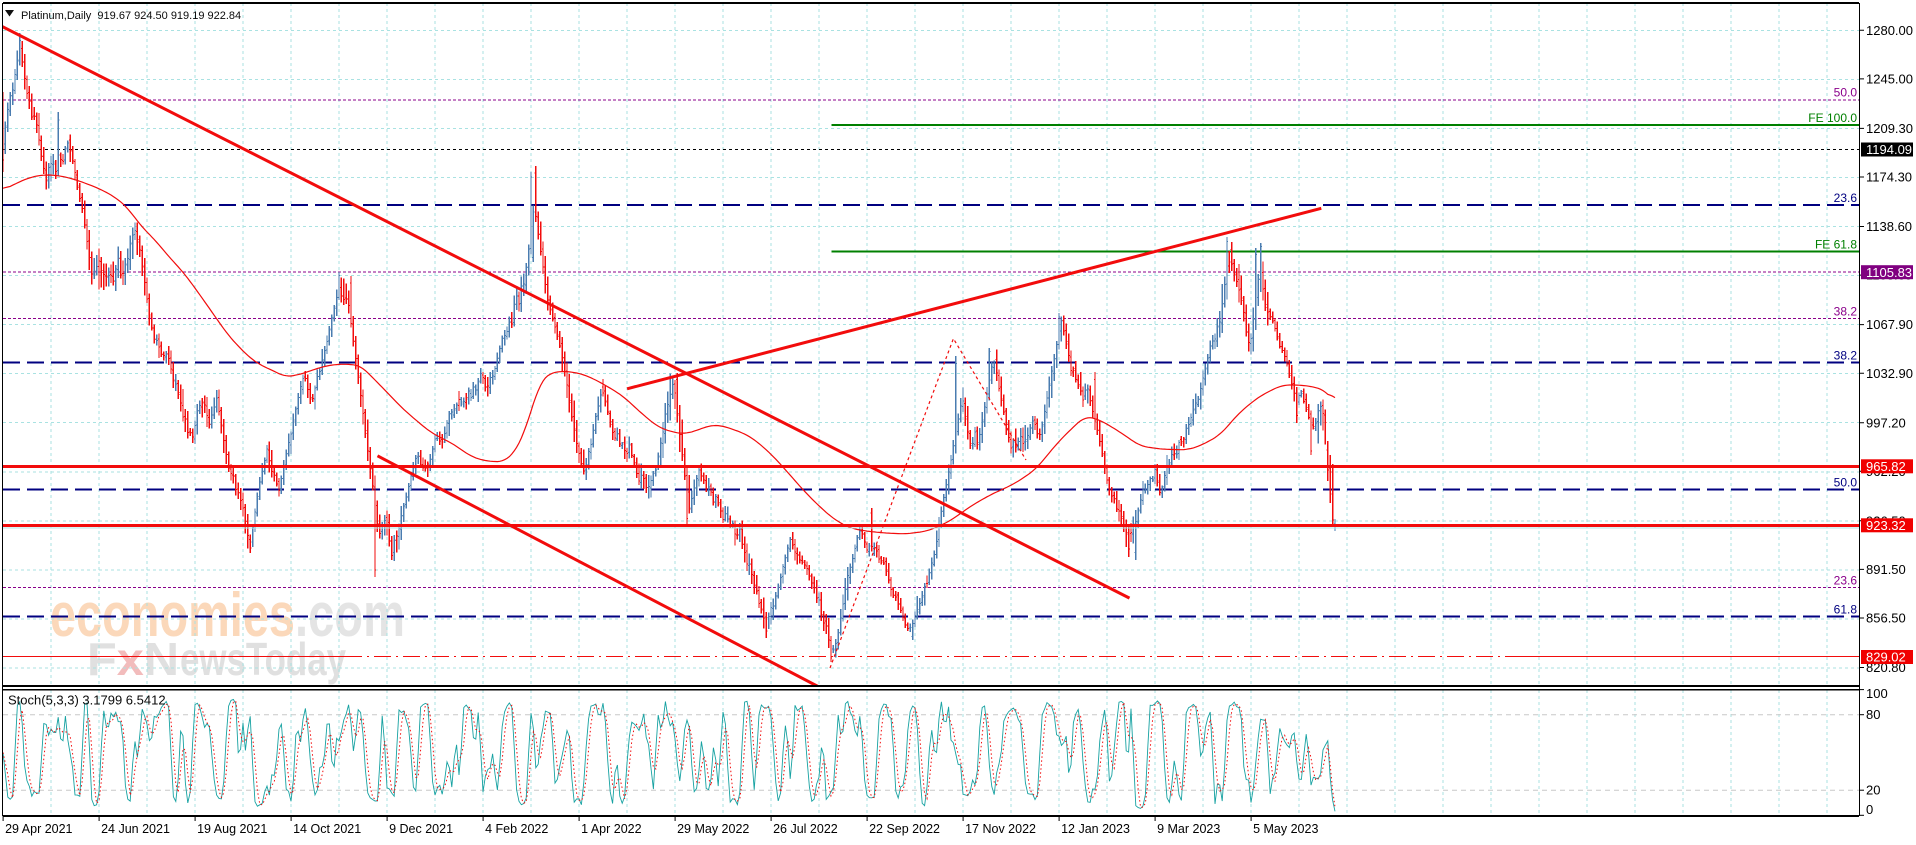 This screenshot has height=845, width=1916. I want to click on svg-text: 22 Sep 2022, so click(904, 829).